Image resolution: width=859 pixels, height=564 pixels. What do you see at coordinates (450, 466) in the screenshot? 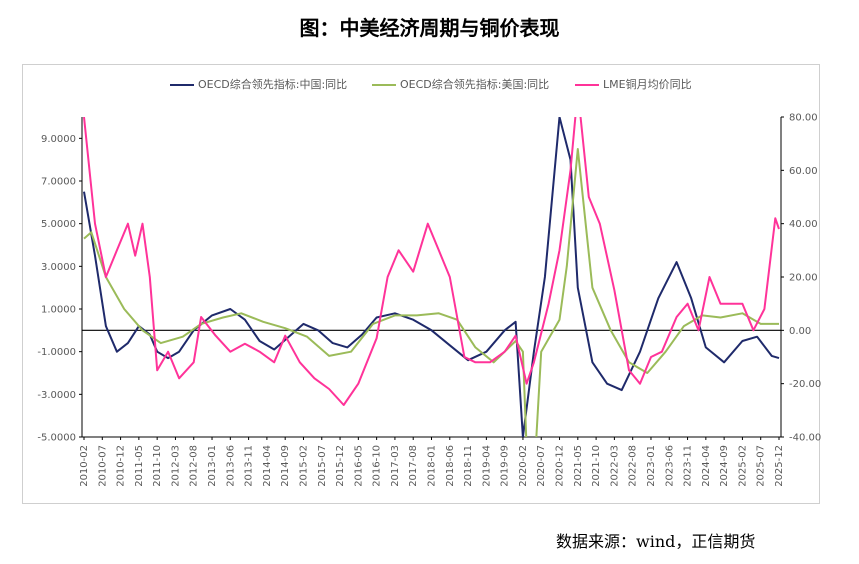
I see `x-tick-label: 2018-06` at bounding box center [450, 466].